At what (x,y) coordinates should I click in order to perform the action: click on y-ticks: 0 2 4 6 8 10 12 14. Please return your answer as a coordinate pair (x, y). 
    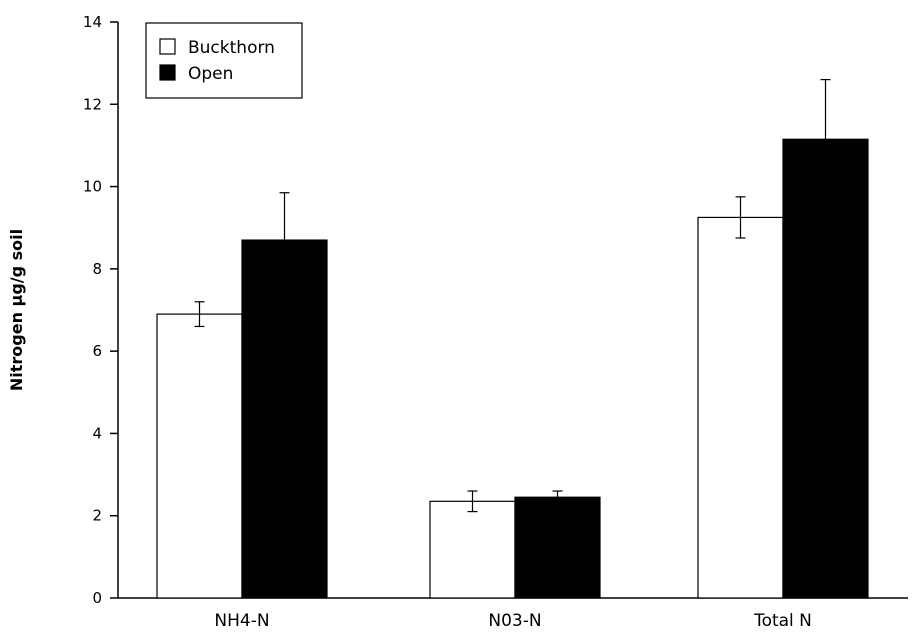
    Looking at the image, I should click on (100, 310).